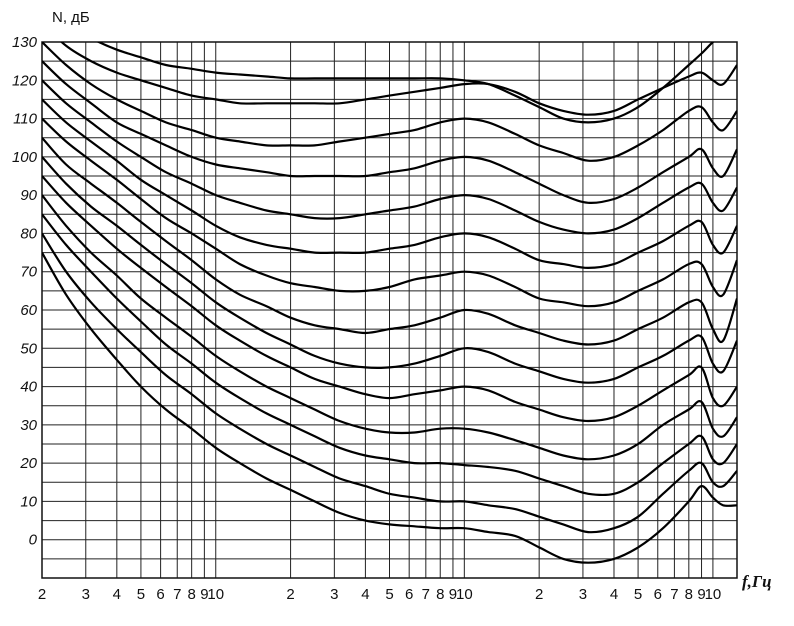  I want to click on y-tick-label: 130, so click(25, 42).